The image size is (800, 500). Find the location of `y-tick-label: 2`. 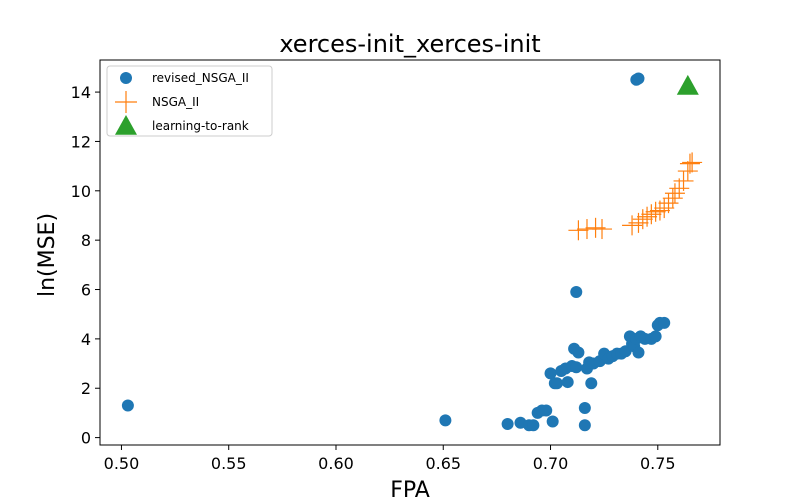

y-tick-label: 2 is located at coordinates (86, 388).